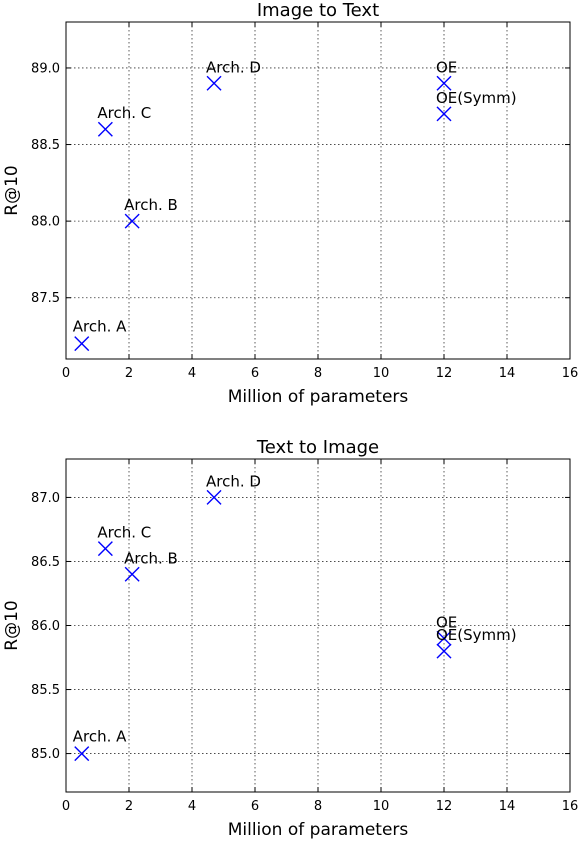 This screenshot has height=842, width=578. What do you see at coordinates (45, 222) in the screenshot?
I see `y-tick-label: 88.0` at bounding box center [45, 222].